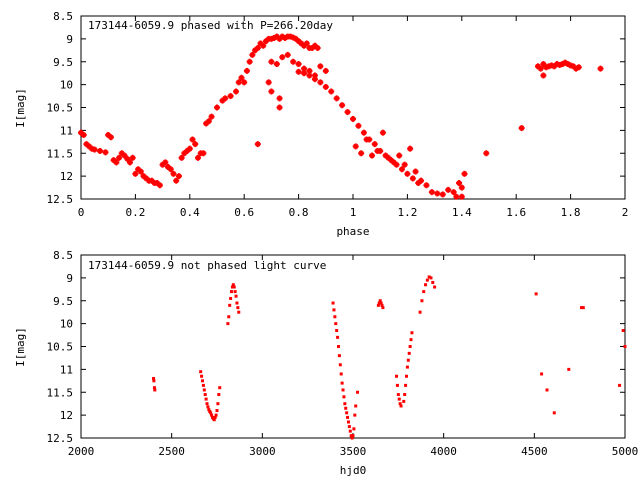 This screenshot has width=640, height=480. What do you see at coordinates (210, 25) in the screenshot?
I see `phased-chart-title: 173144-6059.9 phased with P=266.20day` at bounding box center [210, 25].